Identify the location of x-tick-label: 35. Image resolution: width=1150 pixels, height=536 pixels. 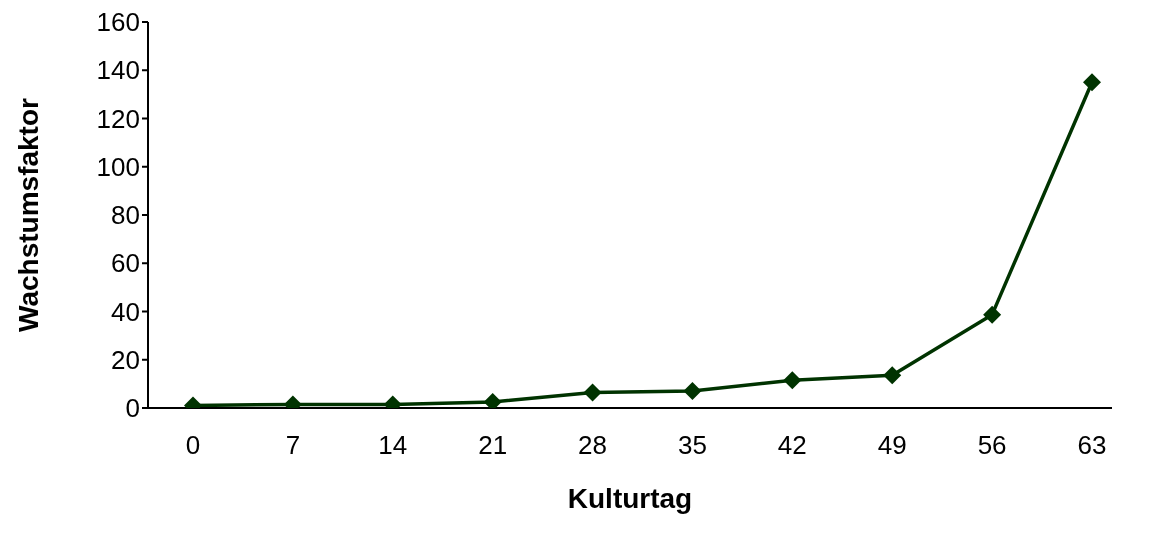
(692, 445).